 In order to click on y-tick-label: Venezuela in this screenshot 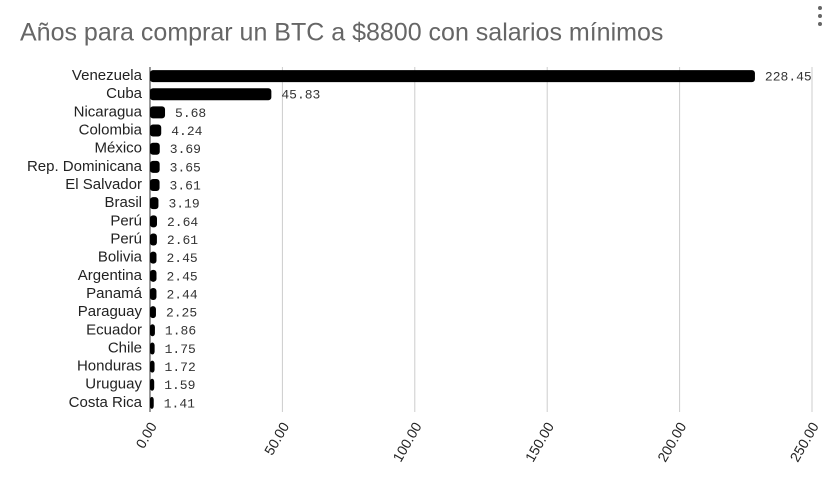, I will do `click(107, 75)`.